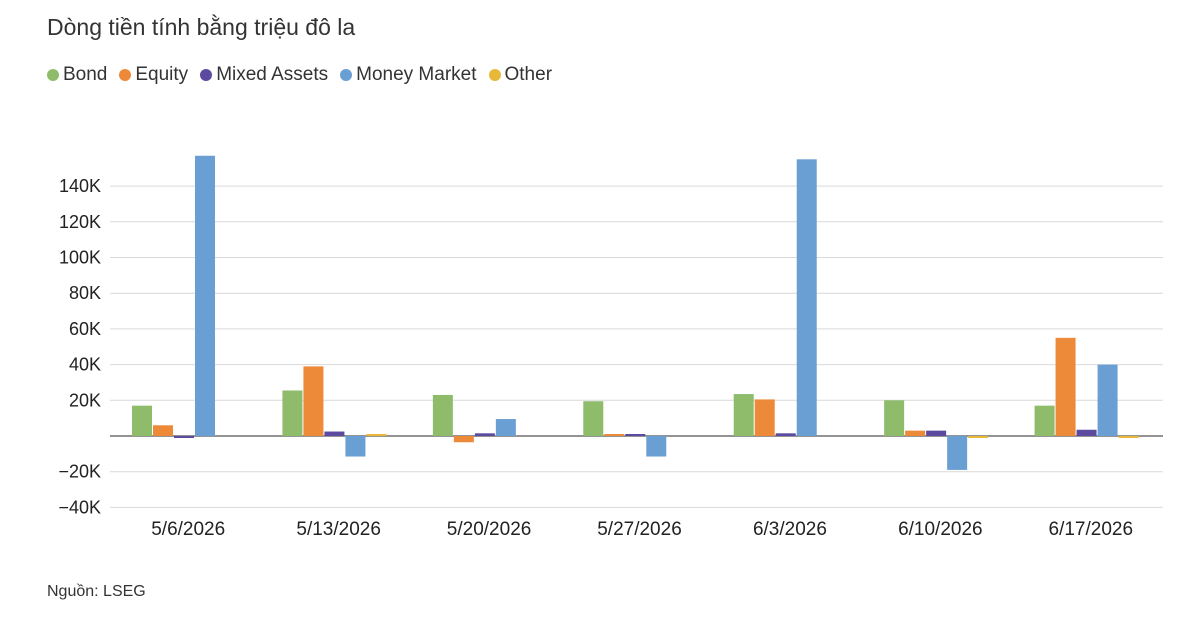  I want to click on legend-label: Other, so click(528, 74).